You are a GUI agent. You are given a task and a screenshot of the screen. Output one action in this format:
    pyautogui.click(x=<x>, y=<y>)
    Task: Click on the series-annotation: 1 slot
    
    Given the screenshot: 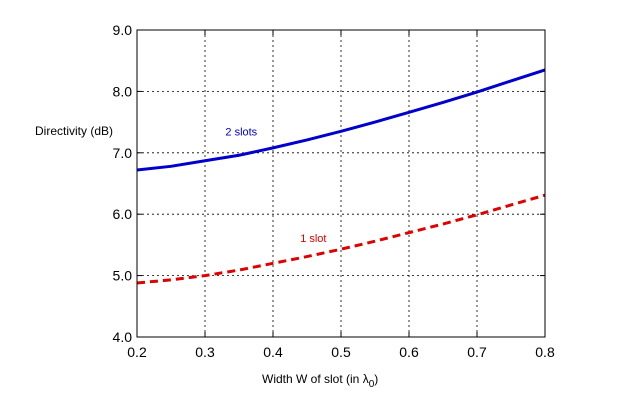 What is the action you would take?
    pyautogui.click(x=313, y=239)
    